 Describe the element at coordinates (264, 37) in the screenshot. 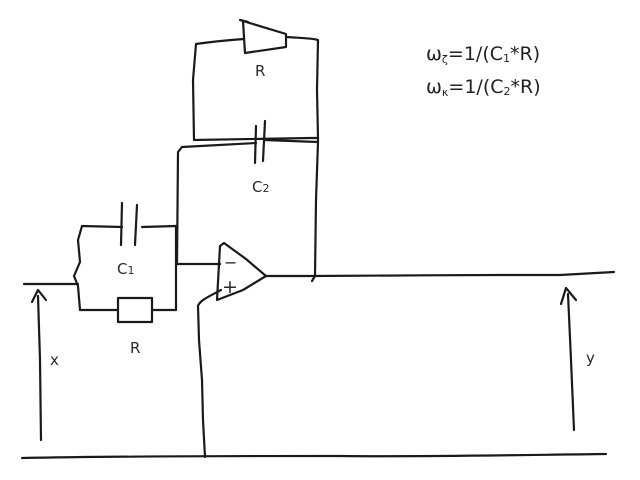

I see `feedback-resistor` at that location.